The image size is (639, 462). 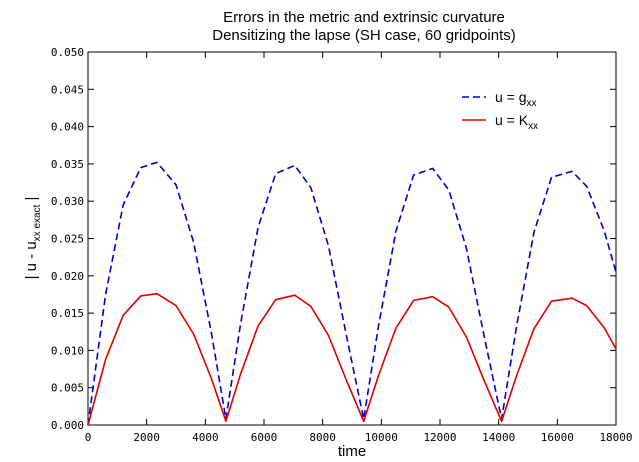 What do you see at coordinates (67, 201) in the screenshot?
I see `y-tick-label: 0.030` at bounding box center [67, 201].